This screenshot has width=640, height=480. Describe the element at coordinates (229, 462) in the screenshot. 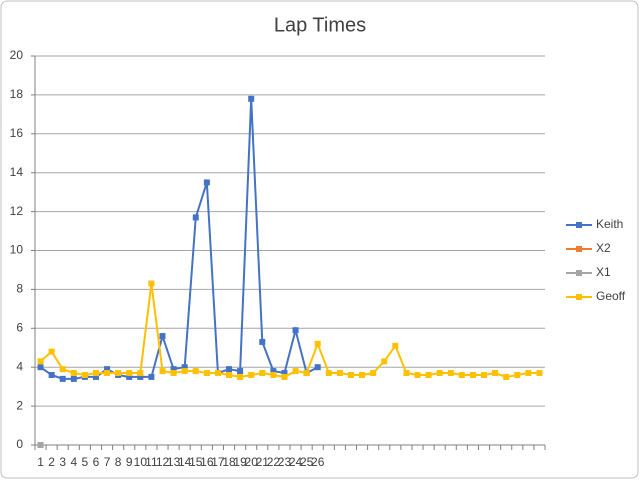

I see `x-tick-label: 18` at that location.